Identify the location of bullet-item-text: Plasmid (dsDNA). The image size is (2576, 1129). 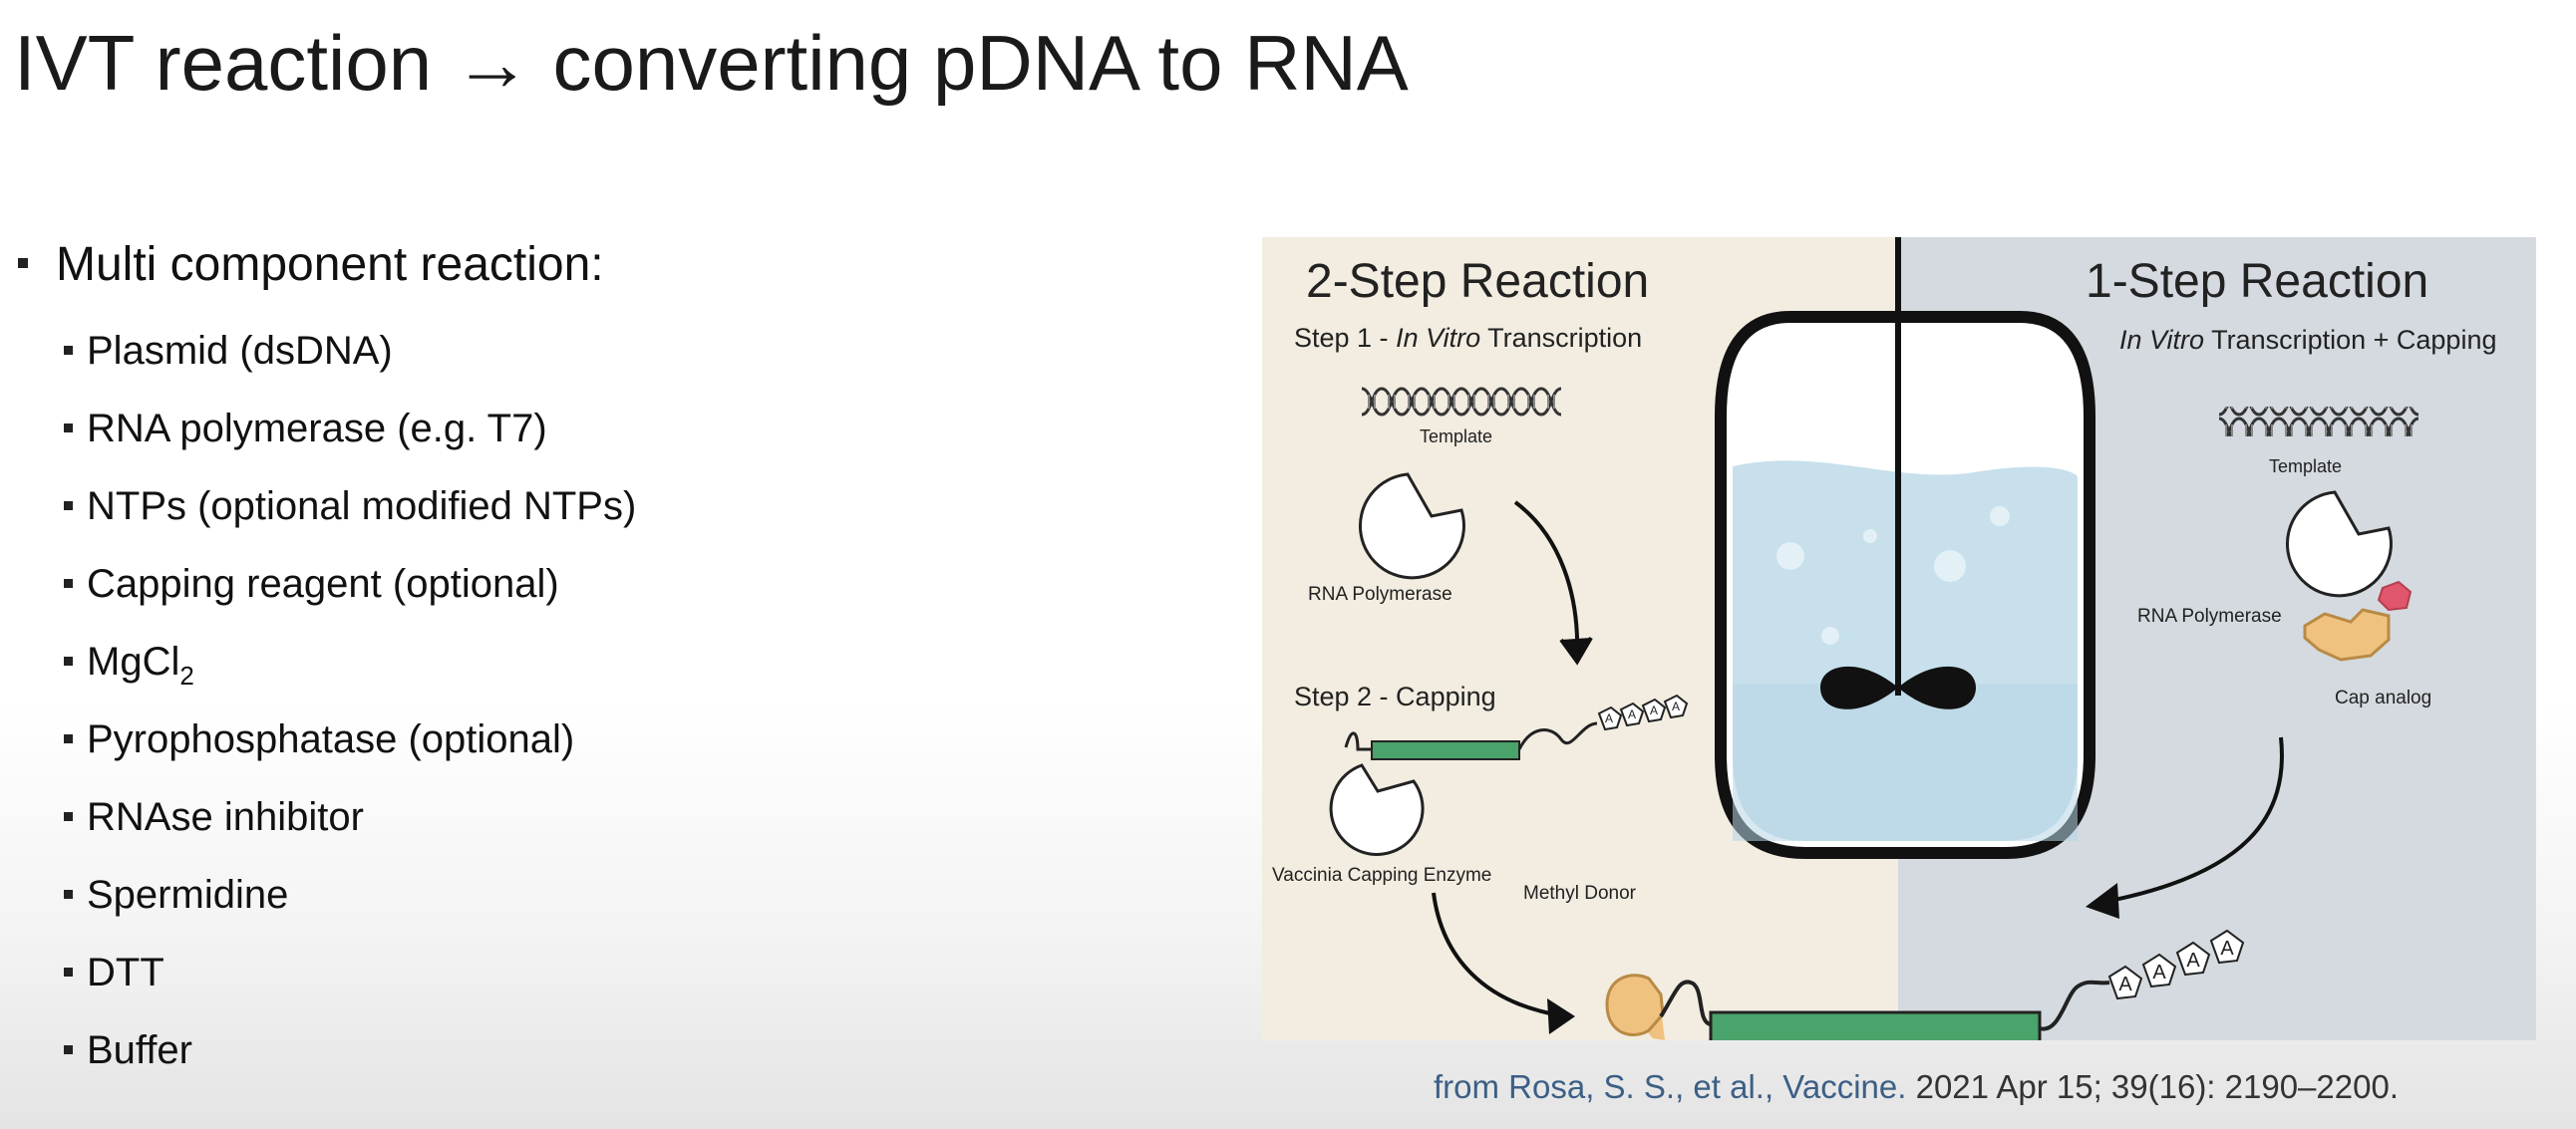
(240, 351).